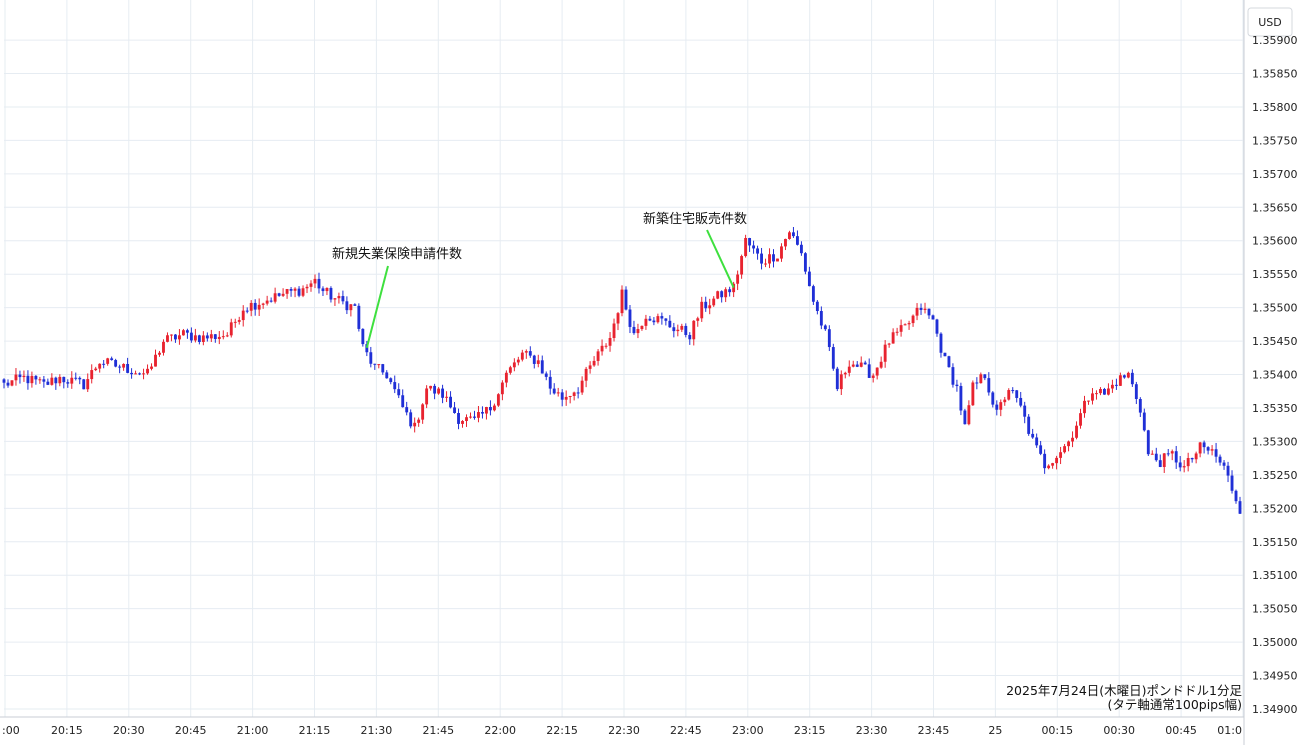 The image size is (1300, 749). What do you see at coordinates (1275, 575) in the screenshot?
I see `y-tick-label: 1.35100` at bounding box center [1275, 575].